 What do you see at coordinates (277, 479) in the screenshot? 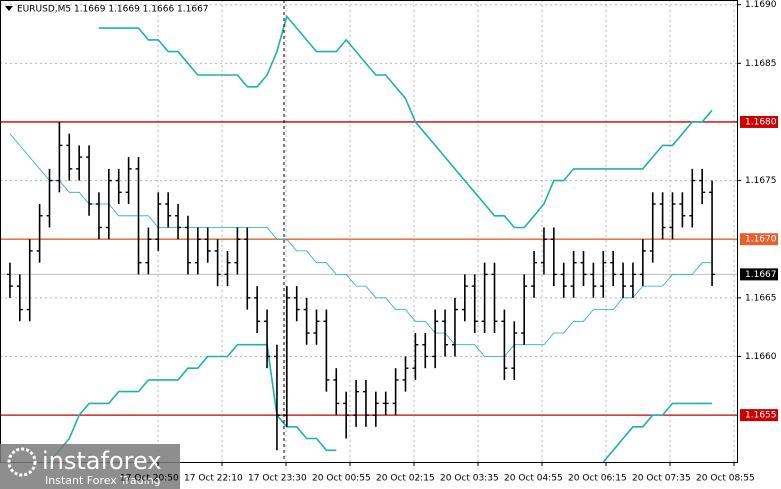
I see `x-tick-label: 17 Oct 23:30` at bounding box center [277, 479].